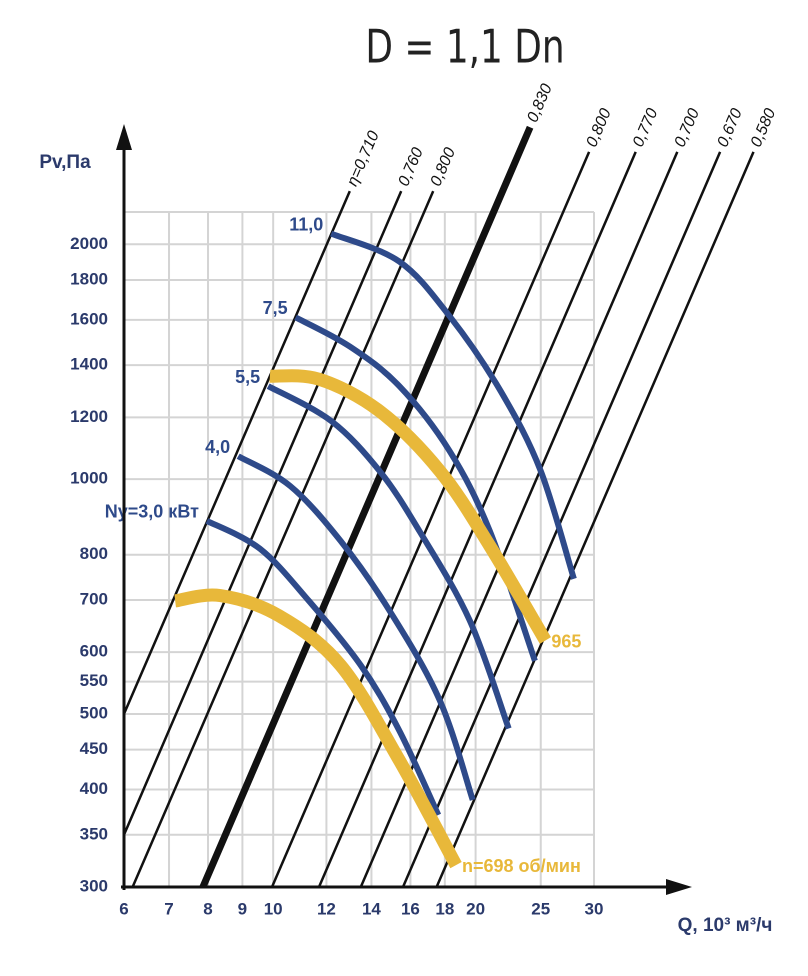 This screenshot has width=808, height=976. I want to click on y-tick-label: 500, so click(94, 712).